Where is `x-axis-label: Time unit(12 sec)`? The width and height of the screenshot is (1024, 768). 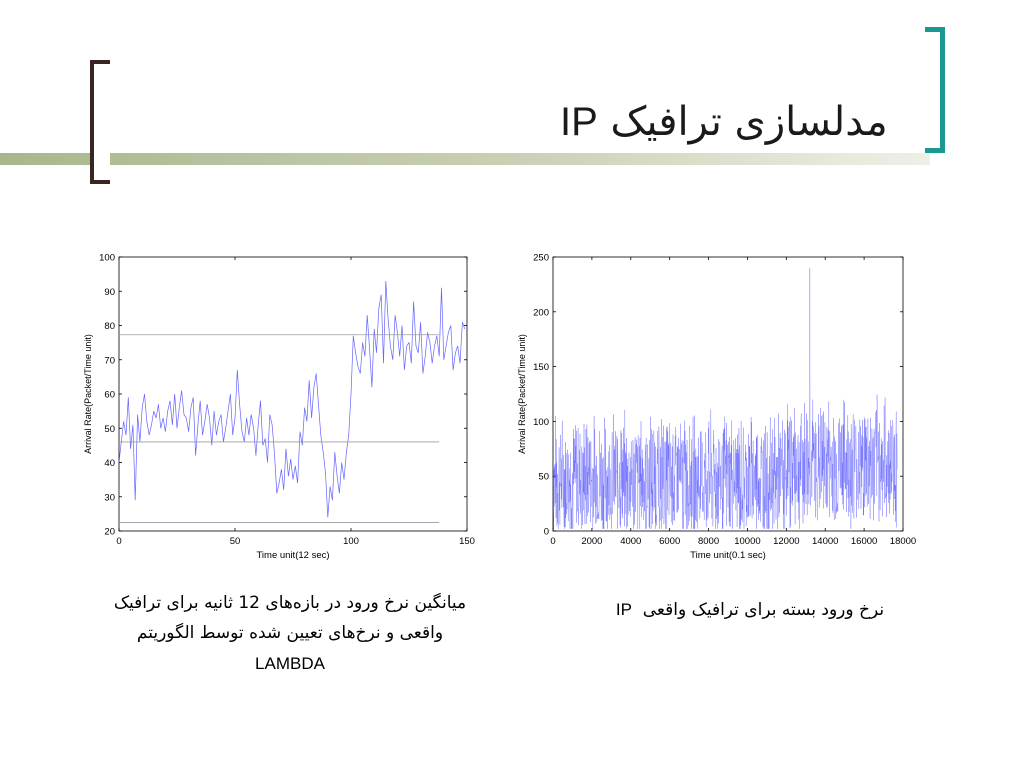 x-axis-label: Time unit(12 sec) is located at coordinates (292, 555).